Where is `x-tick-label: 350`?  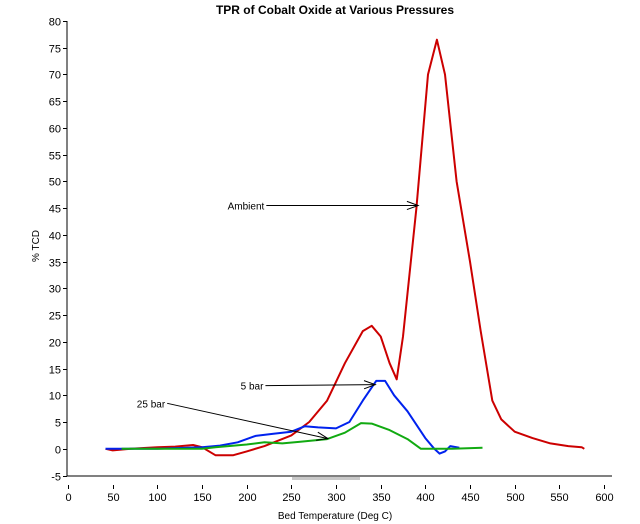 x-tick-label: 350 is located at coordinates (381, 498).